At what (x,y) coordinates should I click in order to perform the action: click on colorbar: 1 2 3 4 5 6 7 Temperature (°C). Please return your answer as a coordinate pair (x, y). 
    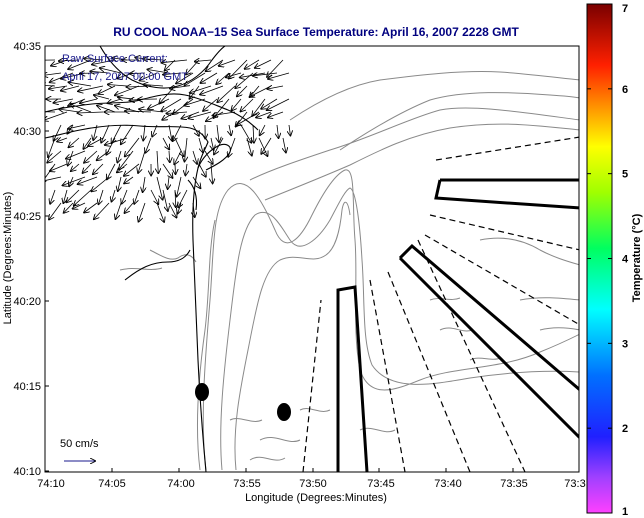
    Looking at the image, I should click on (614, 260).